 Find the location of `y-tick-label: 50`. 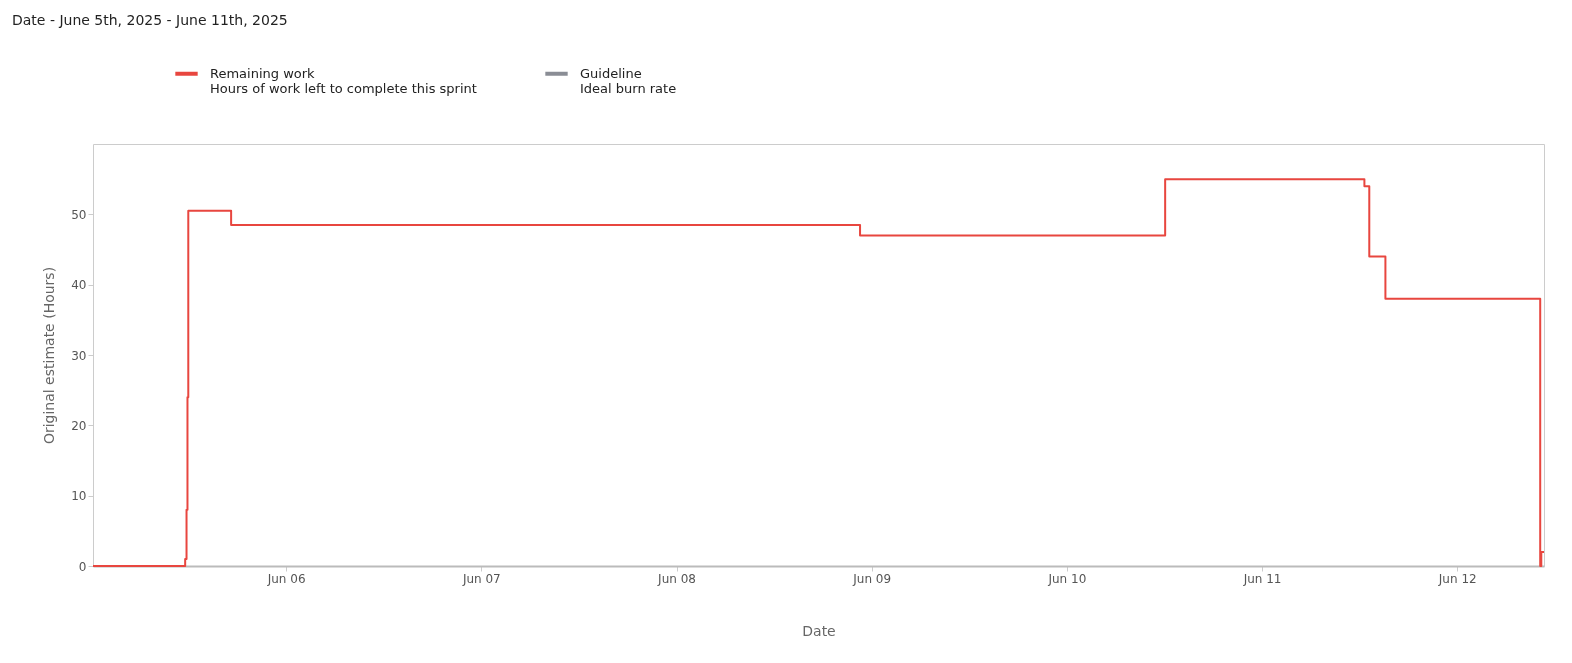

y-tick-label: 50 is located at coordinates (79, 214).